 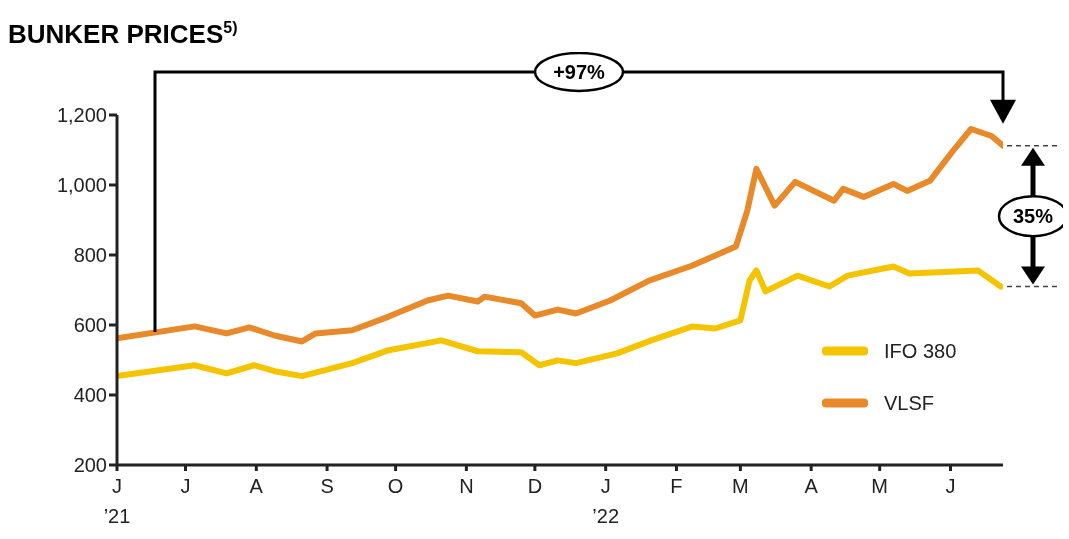 I want to click on legend-label: IFO 380, so click(x=920, y=351).